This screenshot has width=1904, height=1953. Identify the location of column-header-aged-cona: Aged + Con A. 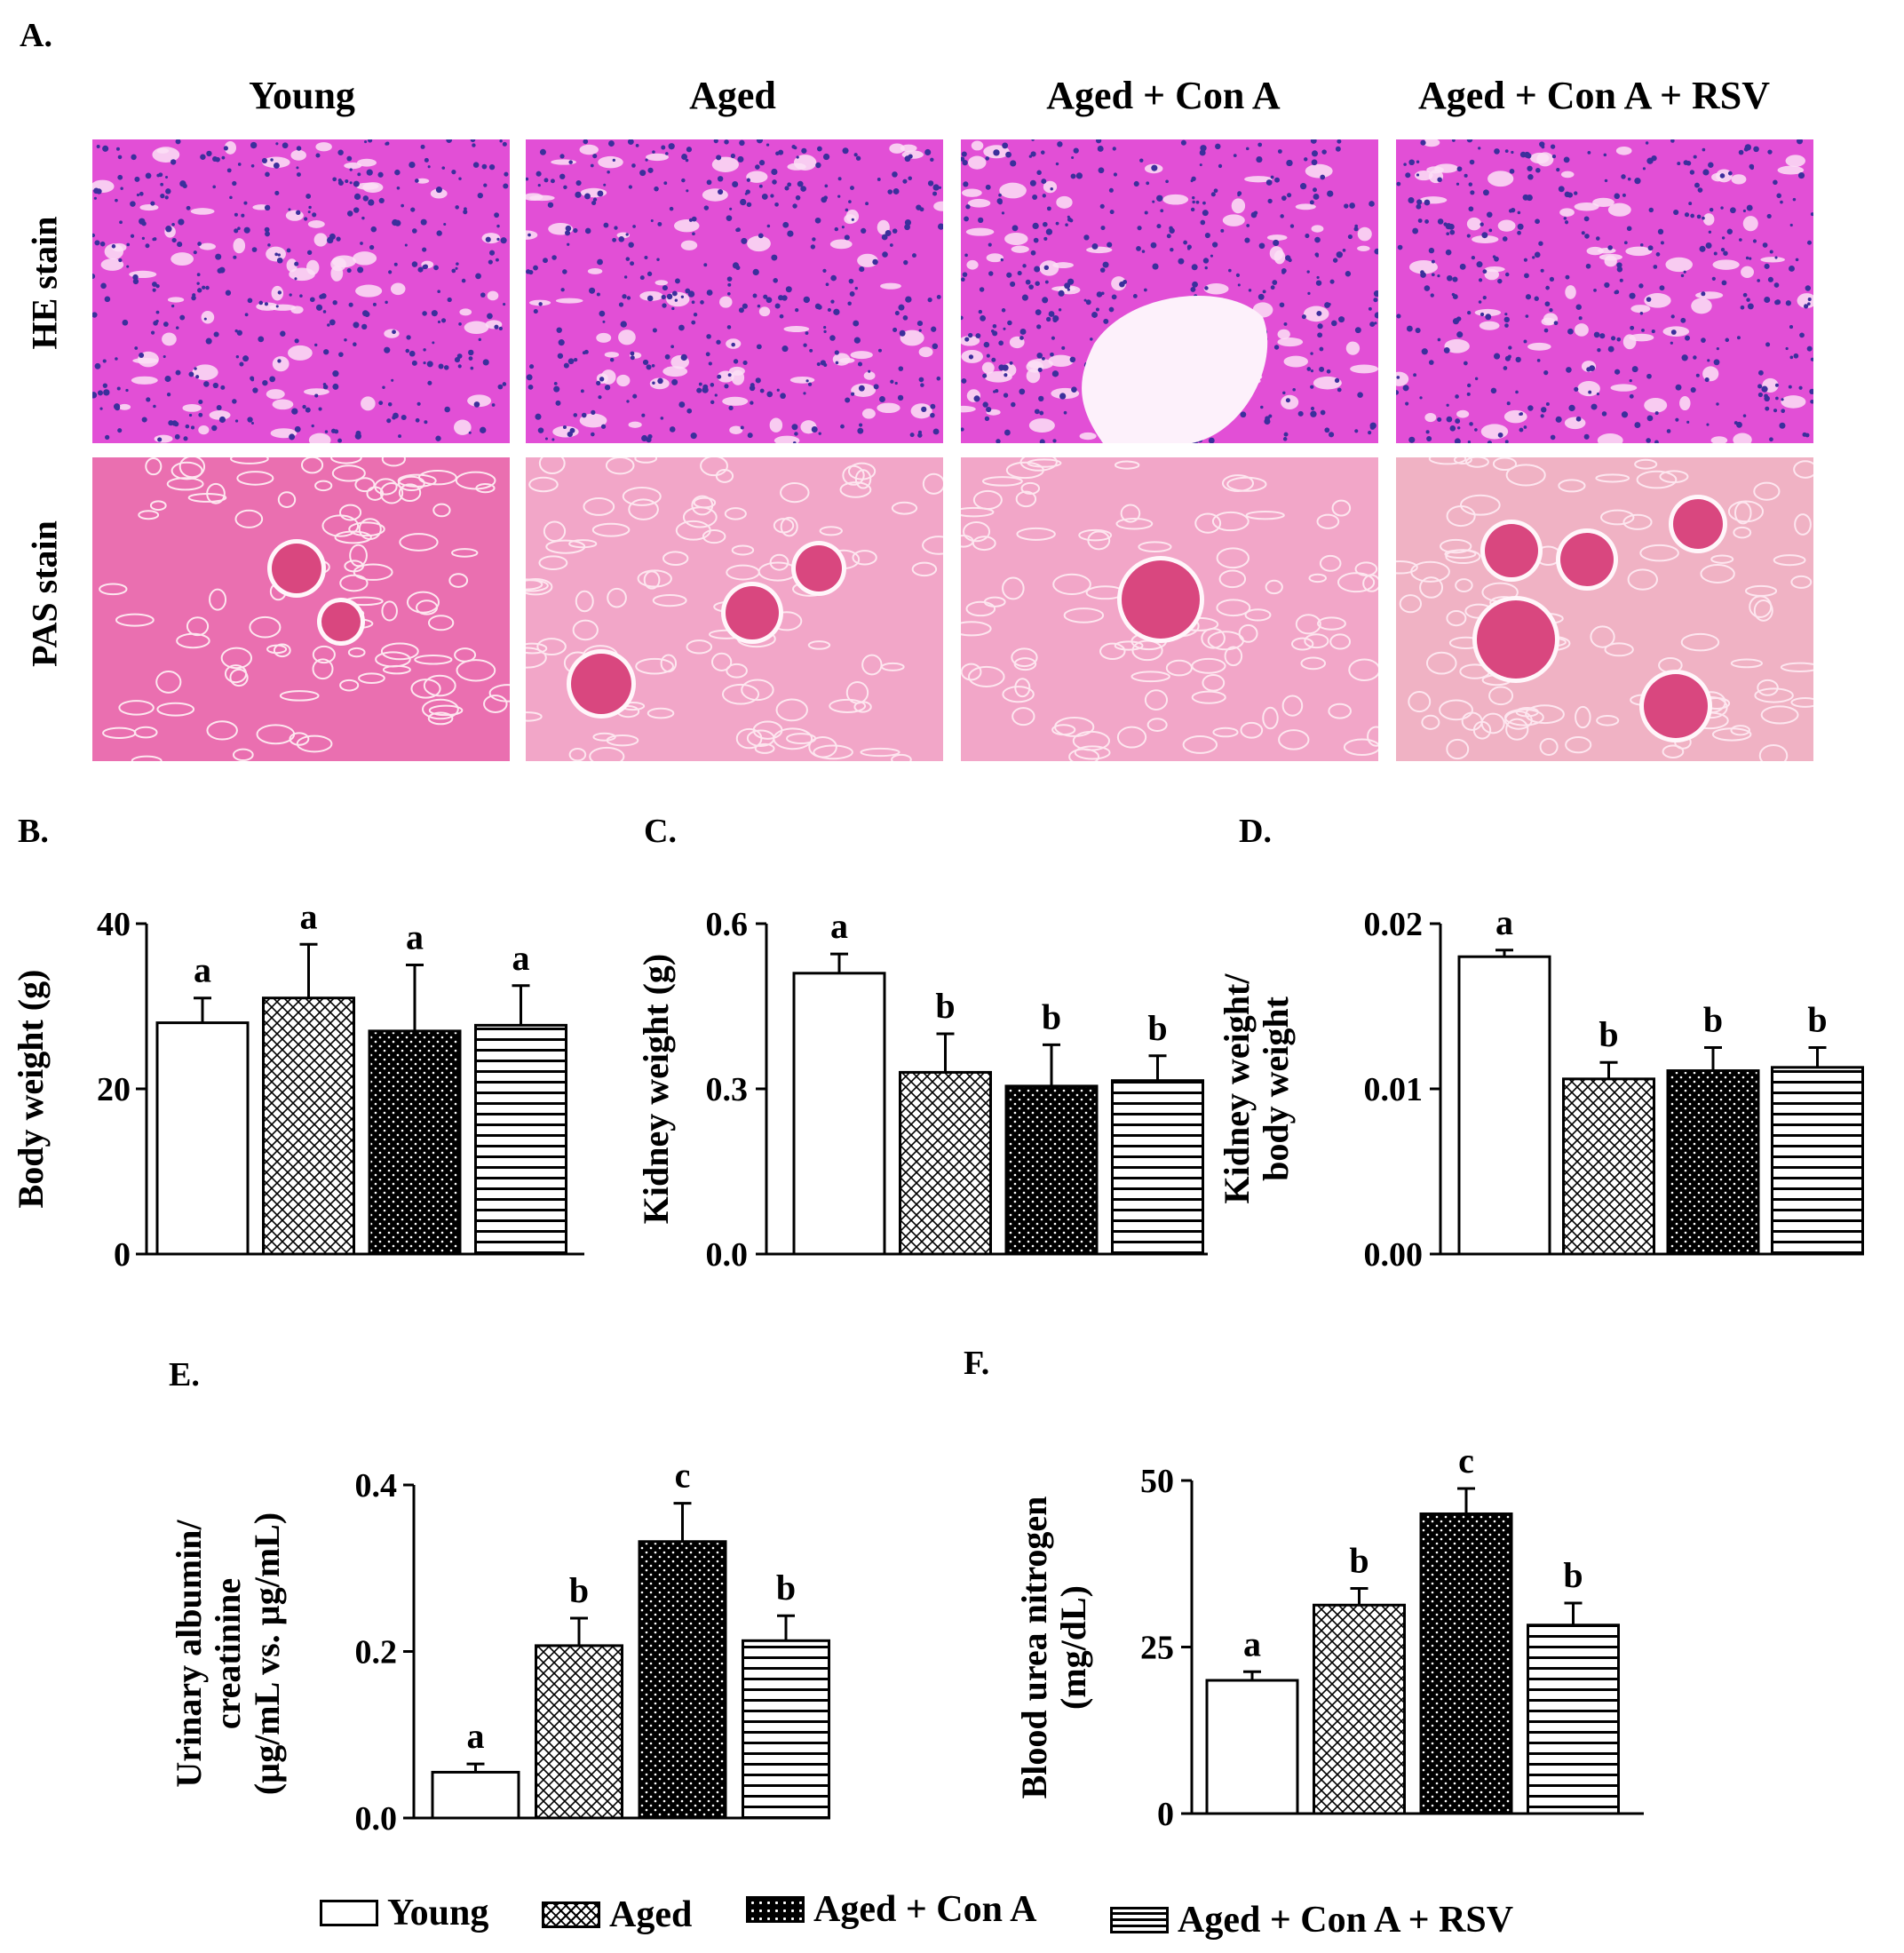
(1163, 95).